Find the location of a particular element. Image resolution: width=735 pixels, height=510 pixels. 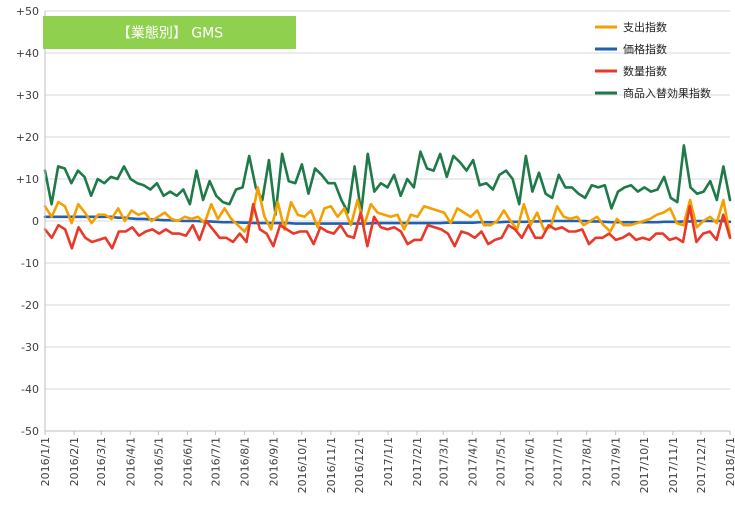

x-tick-label: 2017/2/1 is located at coordinates (417, 461).